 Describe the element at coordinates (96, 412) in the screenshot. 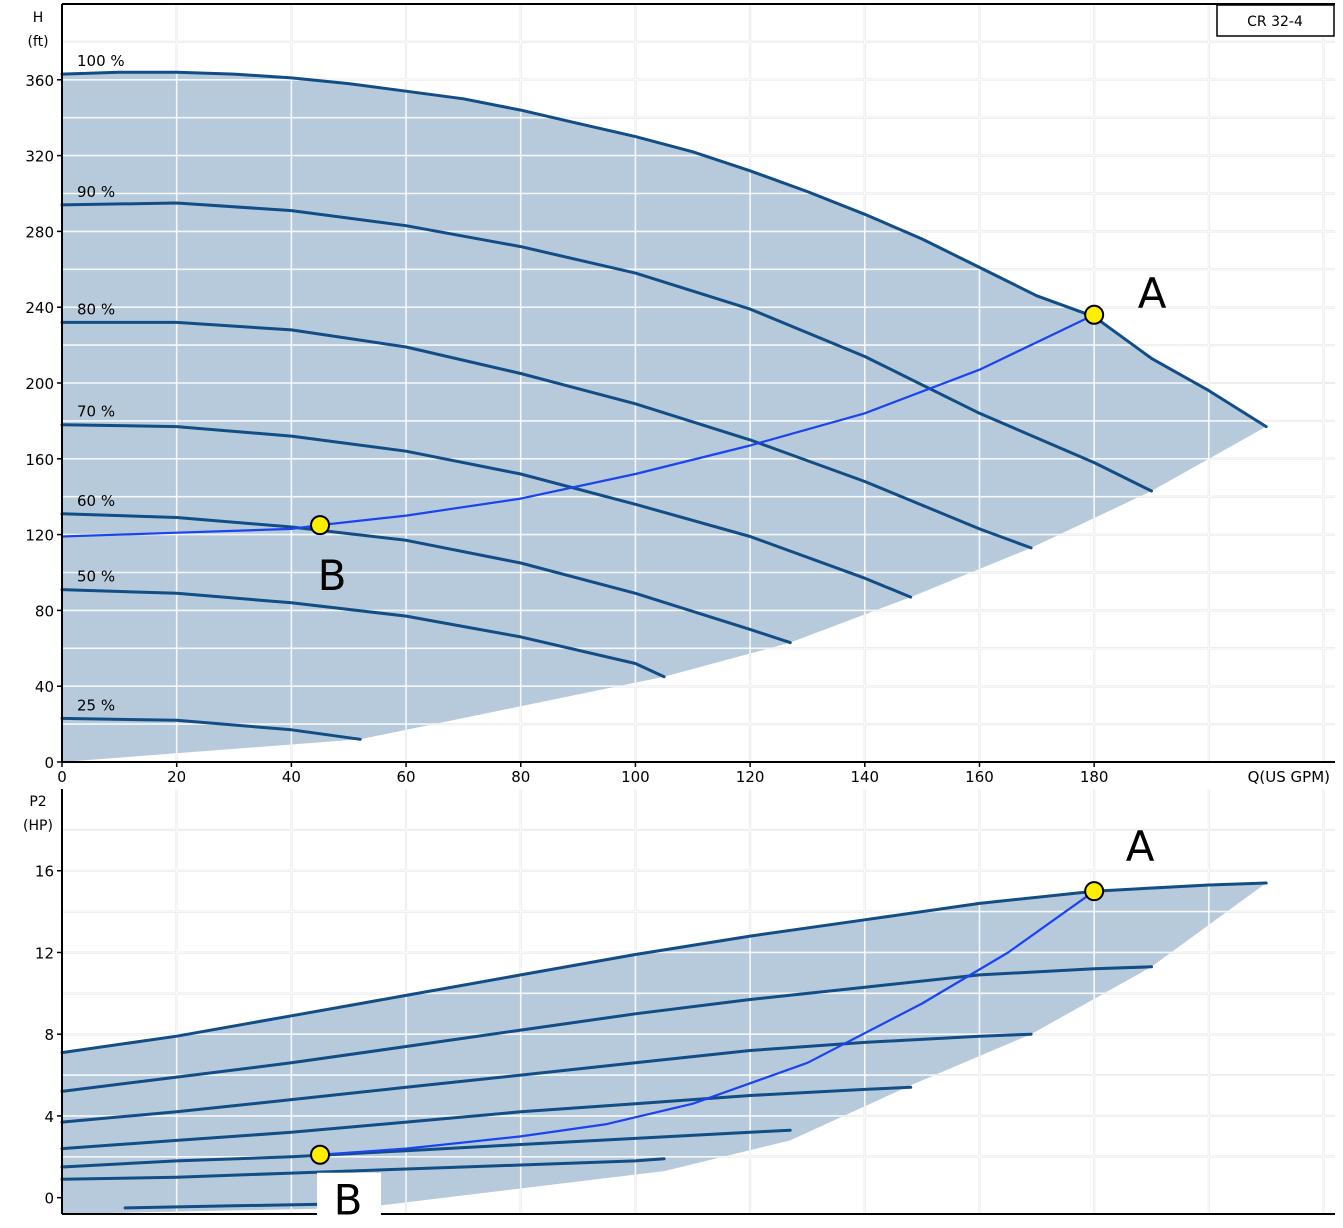

I see `speed-label-70-percent: 70 %` at that location.